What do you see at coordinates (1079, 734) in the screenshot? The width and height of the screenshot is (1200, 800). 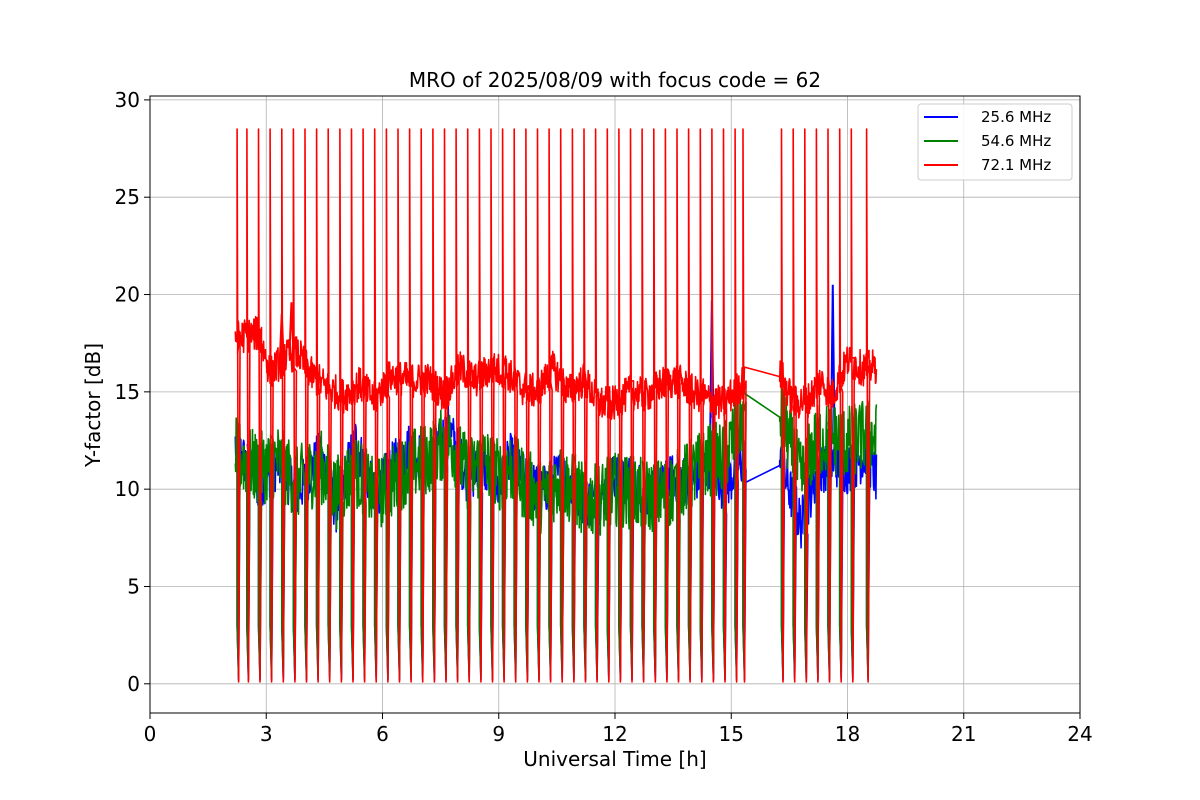 I see `x-tick-label: 24` at bounding box center [1079, 734].